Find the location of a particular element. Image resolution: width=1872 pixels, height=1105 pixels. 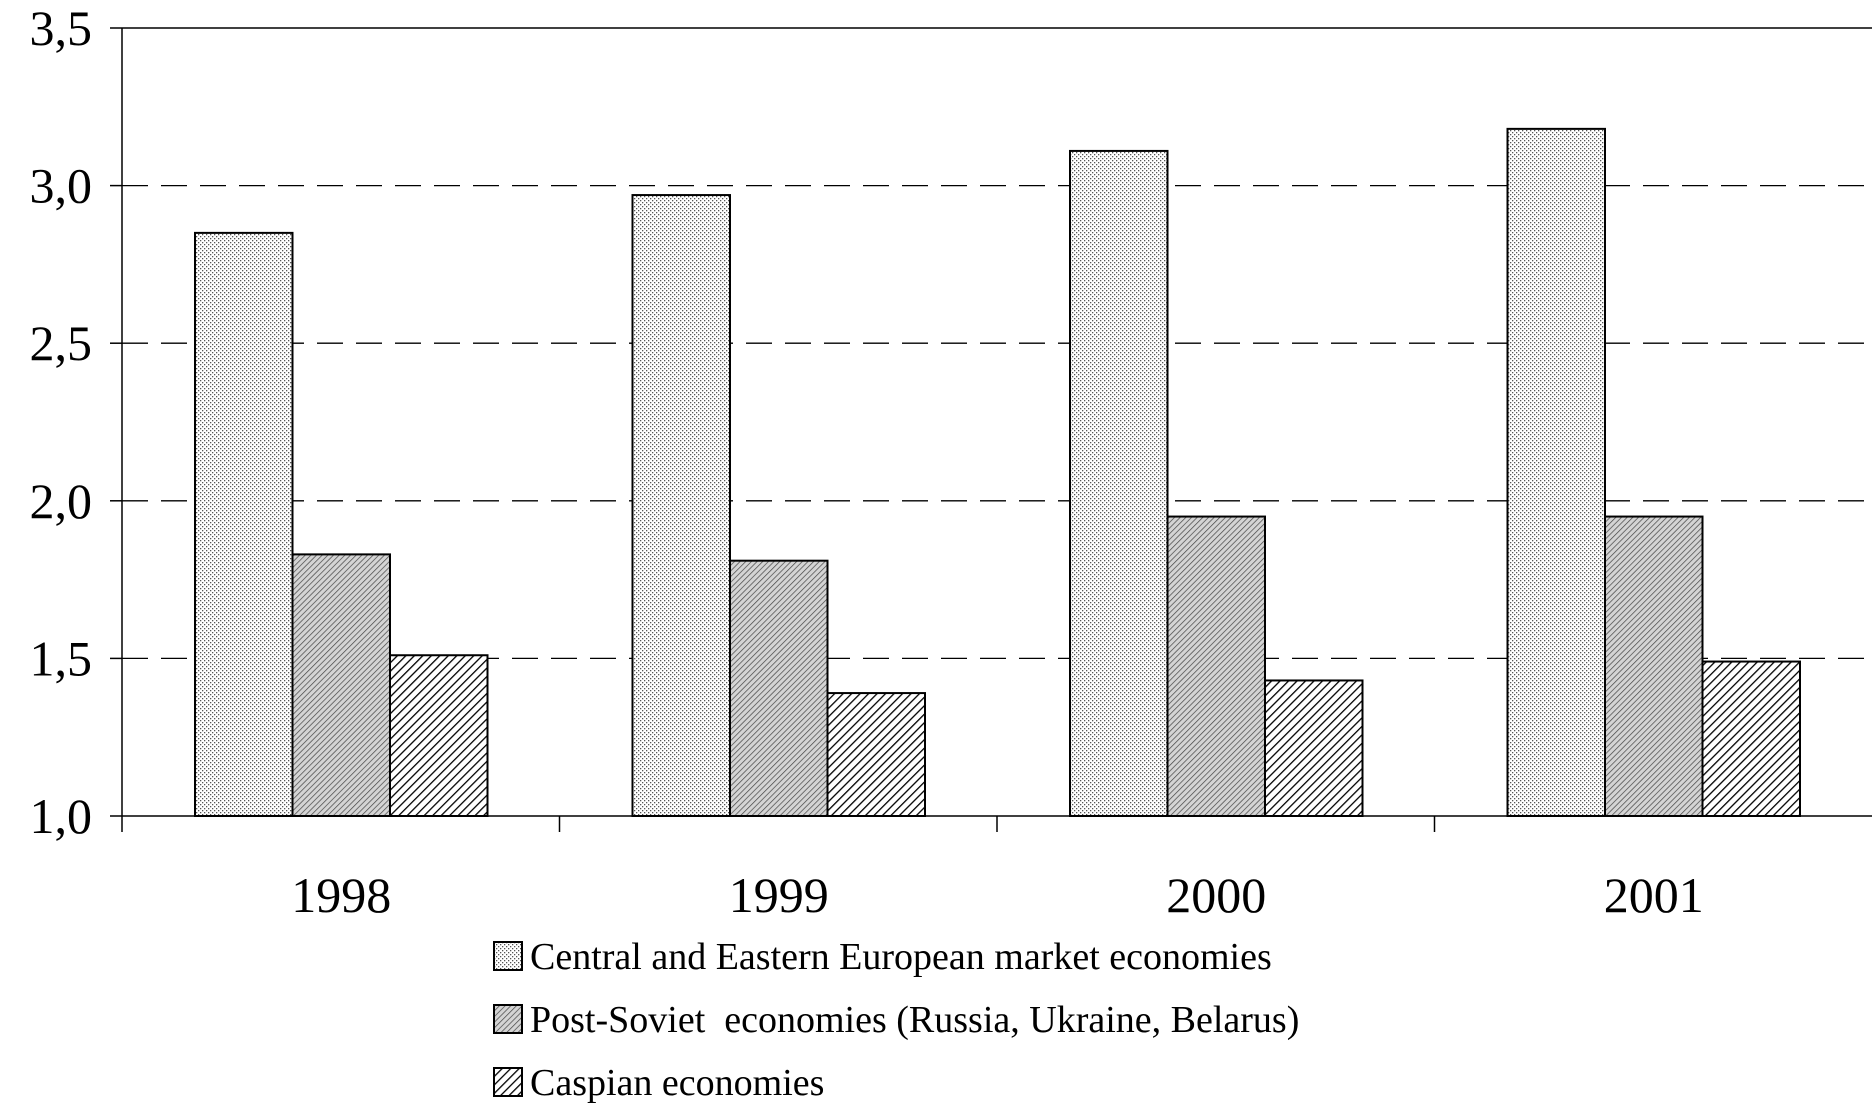

x-category-label: 1999 is located at coordinates (779, 895).